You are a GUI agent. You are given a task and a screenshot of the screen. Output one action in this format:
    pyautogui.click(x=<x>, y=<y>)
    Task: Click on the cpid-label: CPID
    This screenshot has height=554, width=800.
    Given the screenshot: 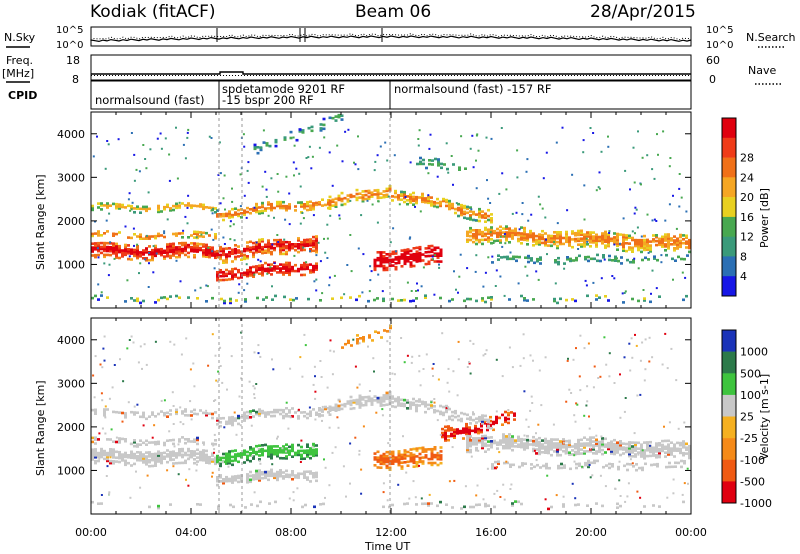 What is the action you would take?
    pyautogui.click(x=22, y=95)
    